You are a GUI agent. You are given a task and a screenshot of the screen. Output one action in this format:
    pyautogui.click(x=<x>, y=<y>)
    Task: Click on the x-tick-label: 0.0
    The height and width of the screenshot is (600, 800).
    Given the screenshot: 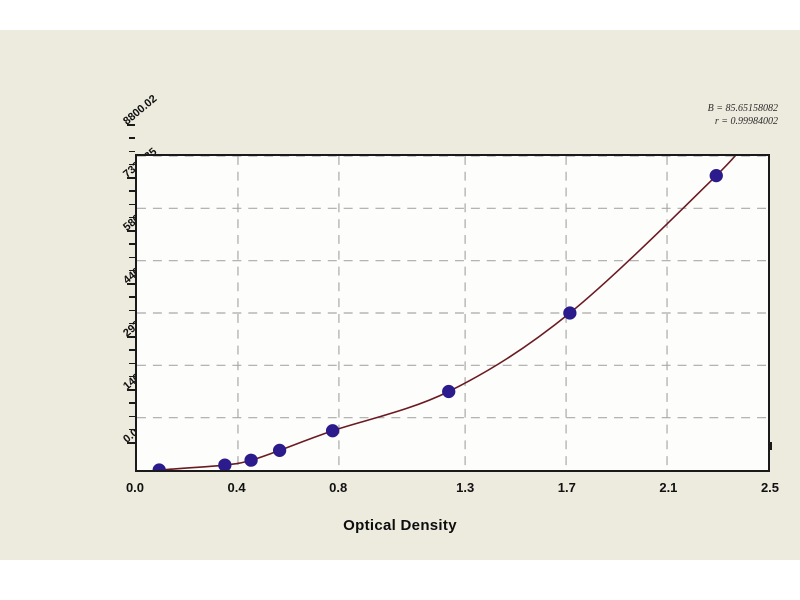 What is the action you would take?
    pyautogui.click(x=135, y=487)
    